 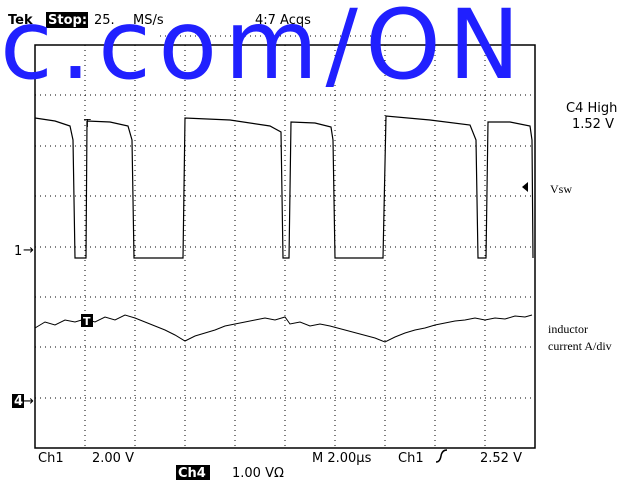 I want to click on trigger-marker-box, so click(x=87, y=320).